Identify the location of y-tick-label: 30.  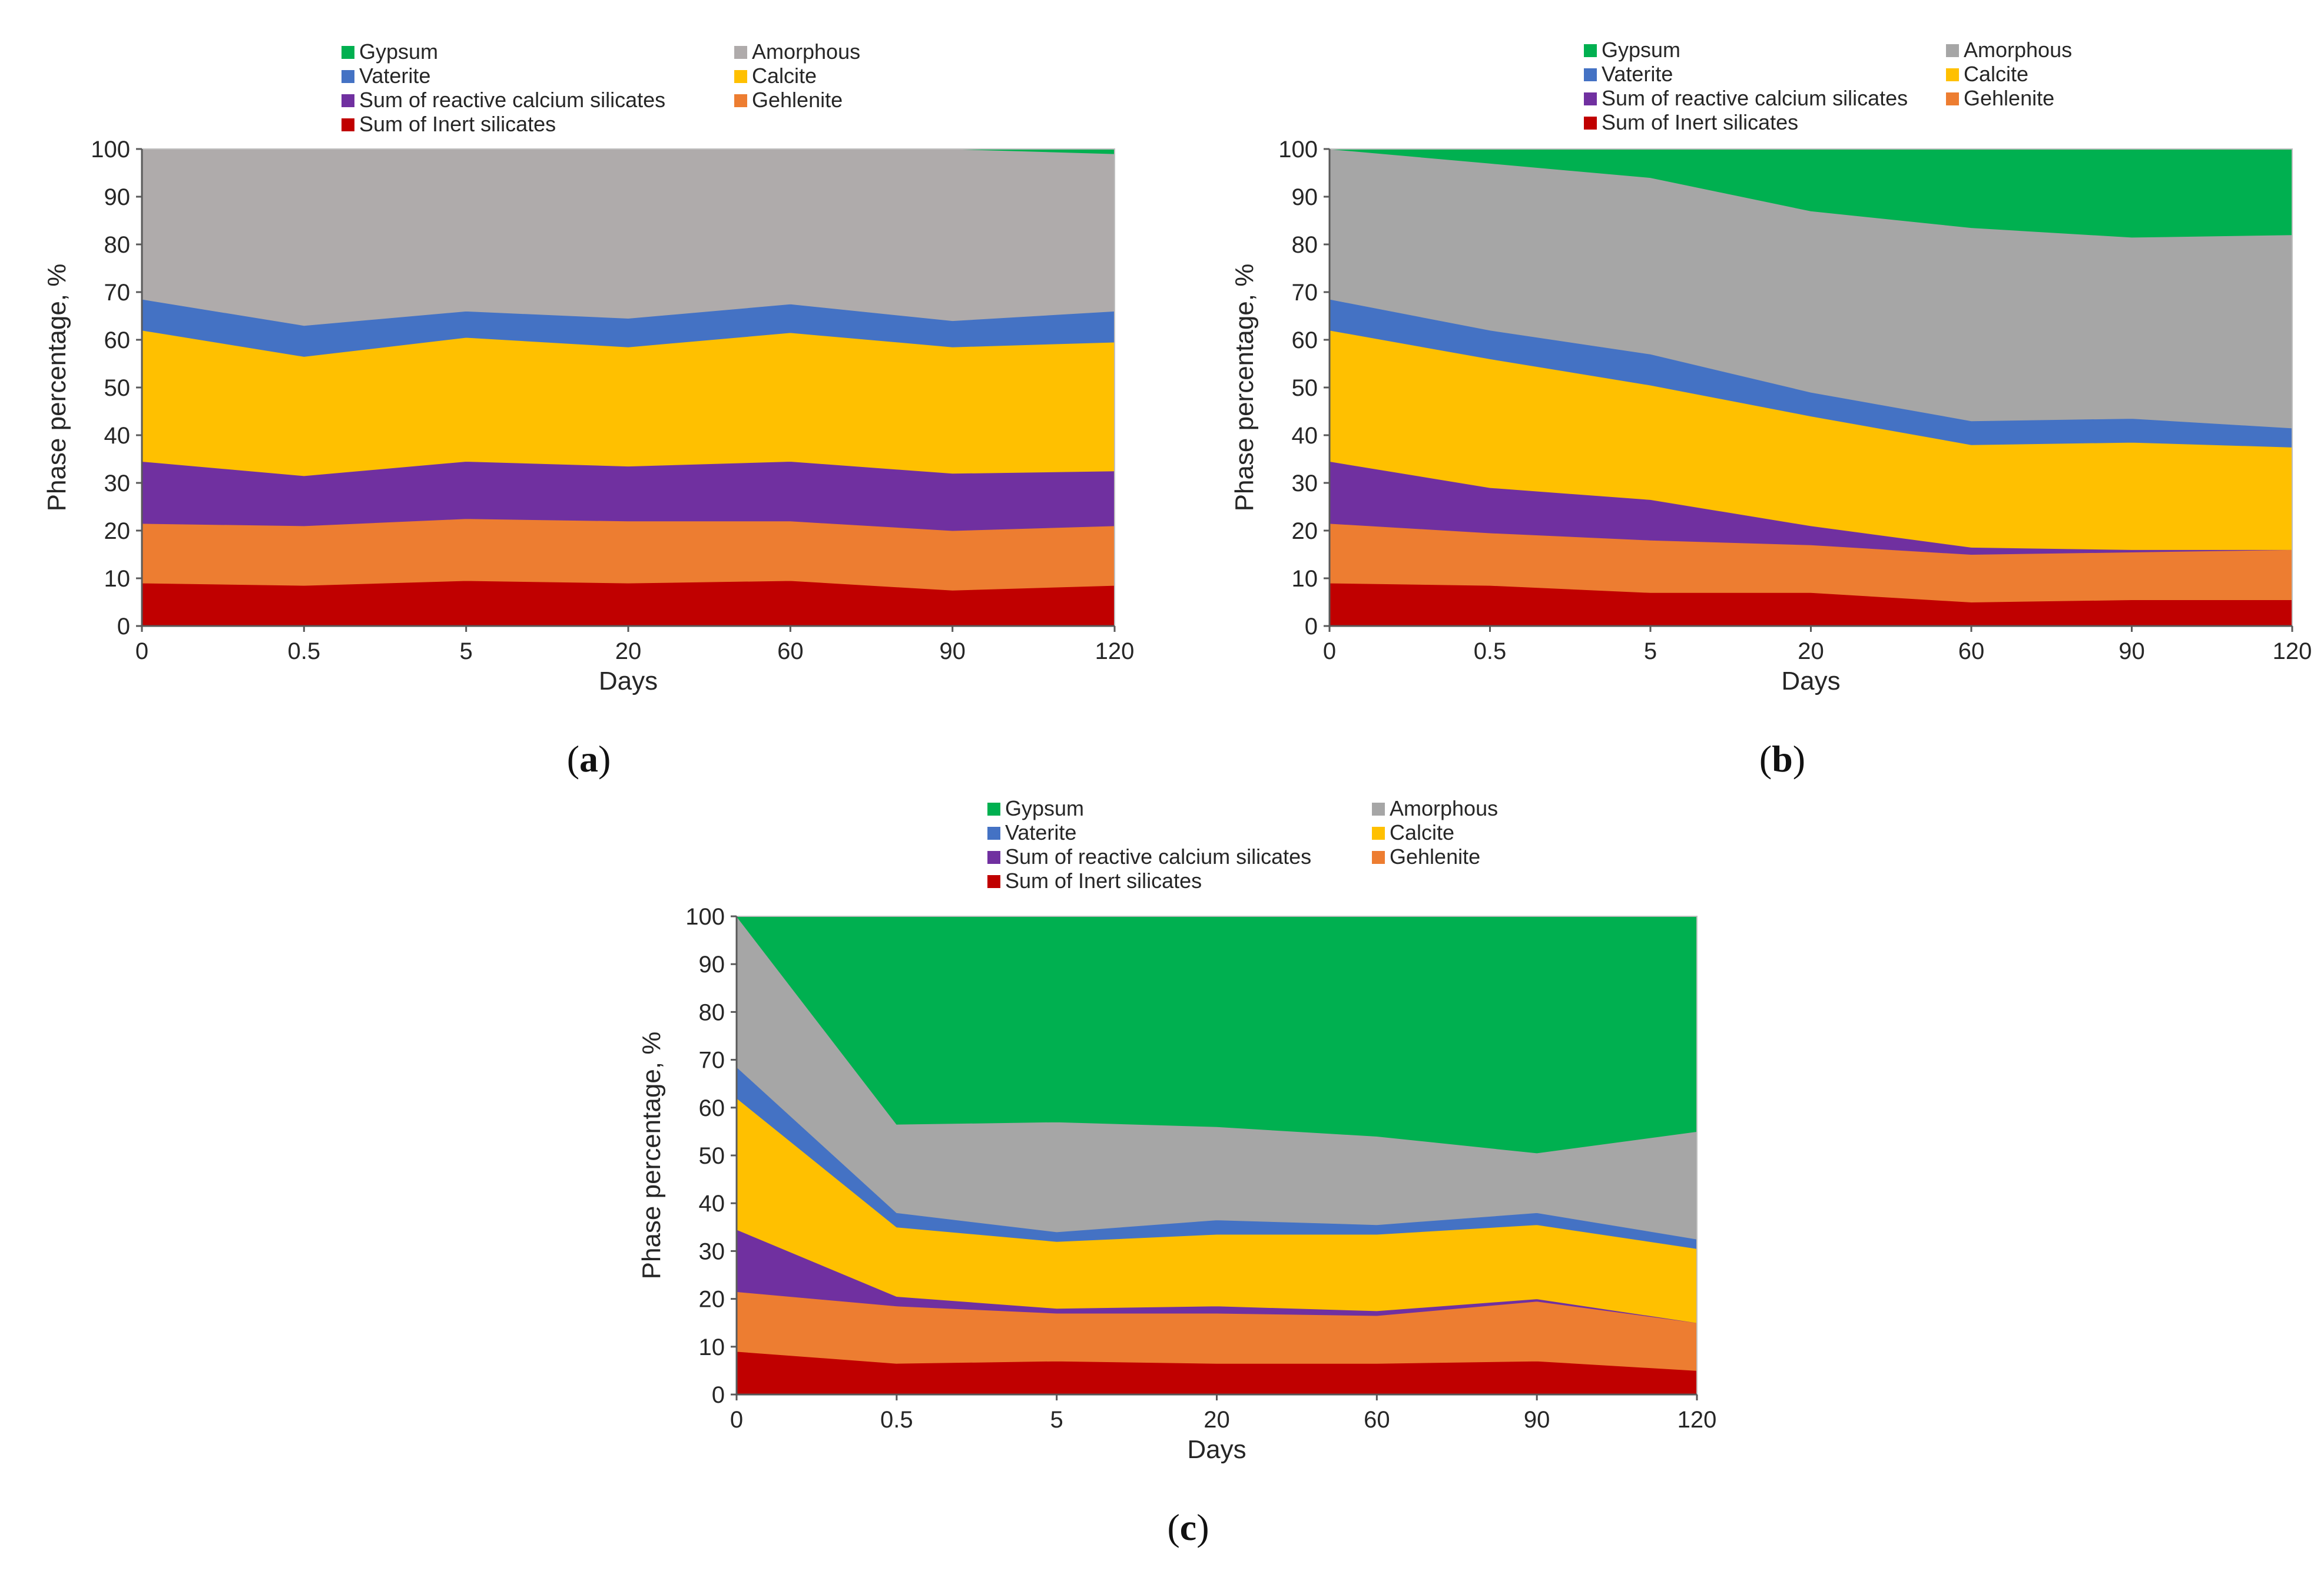
(712, 1251).